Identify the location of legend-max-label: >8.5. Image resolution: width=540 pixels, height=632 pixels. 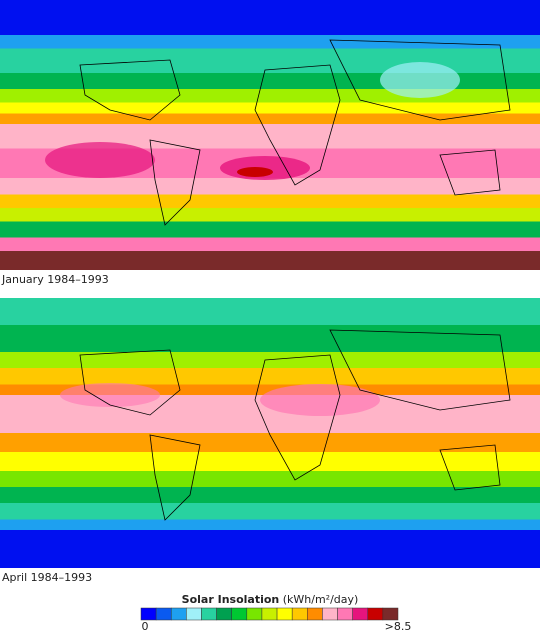
(398, 626).